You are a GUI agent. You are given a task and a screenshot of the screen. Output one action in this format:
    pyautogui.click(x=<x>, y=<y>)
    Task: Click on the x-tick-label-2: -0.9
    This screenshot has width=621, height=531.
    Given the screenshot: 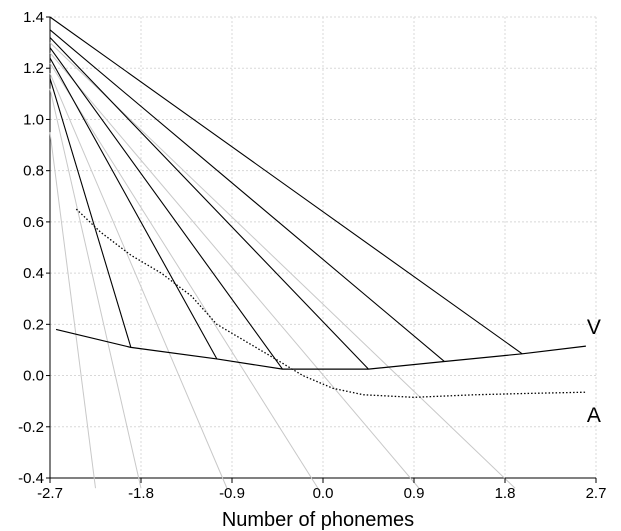 What is the action you would take?
    pyautogui.click(x=232, y=493)
    